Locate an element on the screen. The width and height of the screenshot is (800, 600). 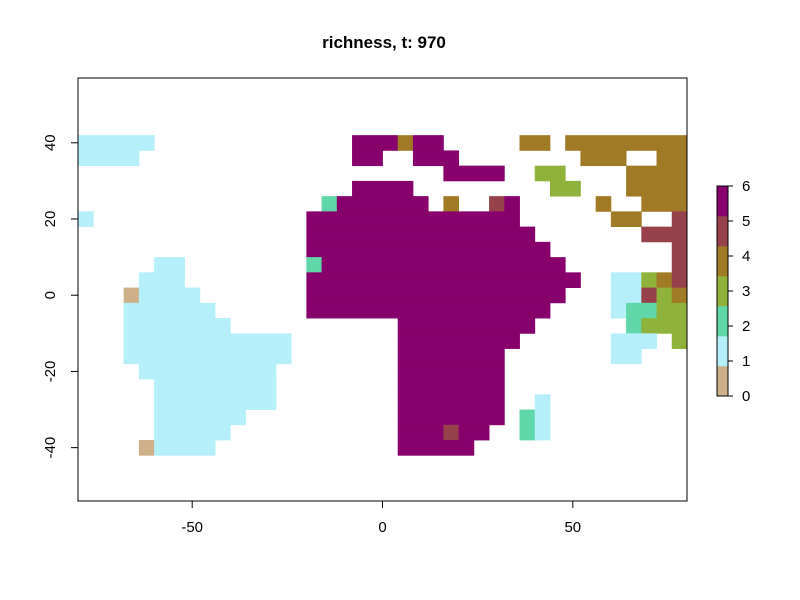
y-tick-label: -40 is located at coordinates (50, 448).